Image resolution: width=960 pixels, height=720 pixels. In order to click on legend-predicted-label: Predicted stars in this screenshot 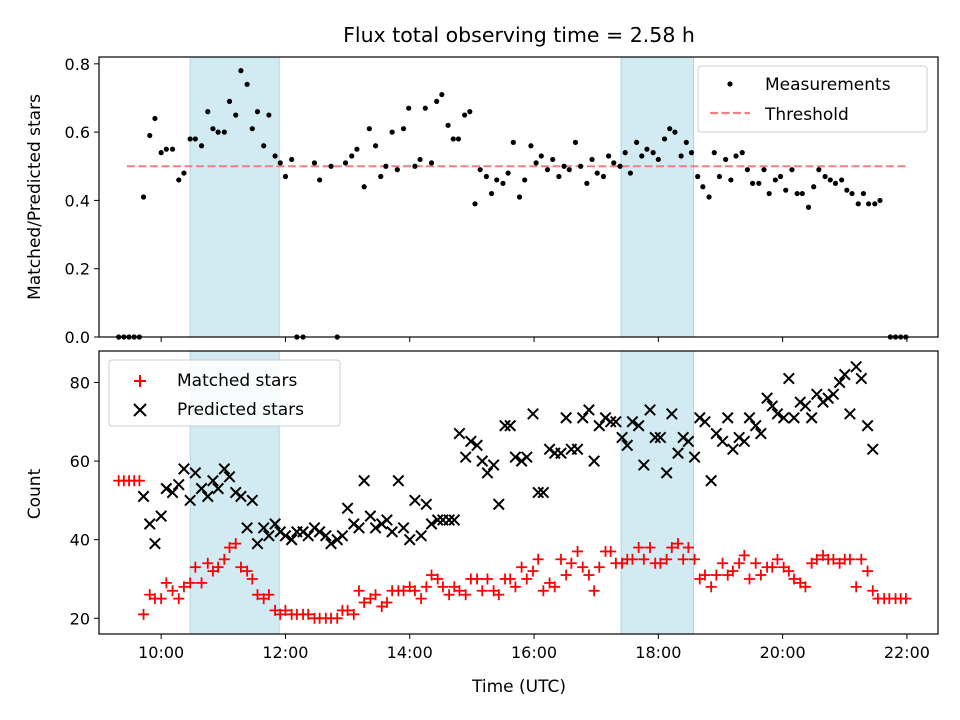, I will do `click(240, 410)`.